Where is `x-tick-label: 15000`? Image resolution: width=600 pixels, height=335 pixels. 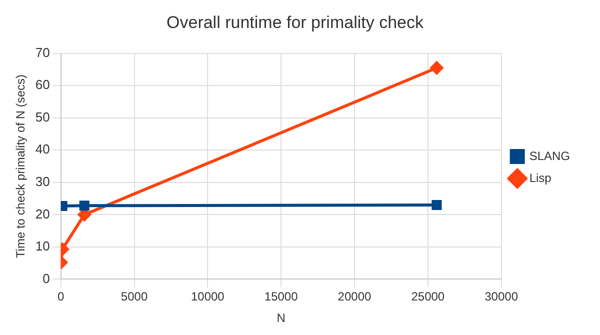 x-tick-label: 15000 is located at coordinates (281, 297).